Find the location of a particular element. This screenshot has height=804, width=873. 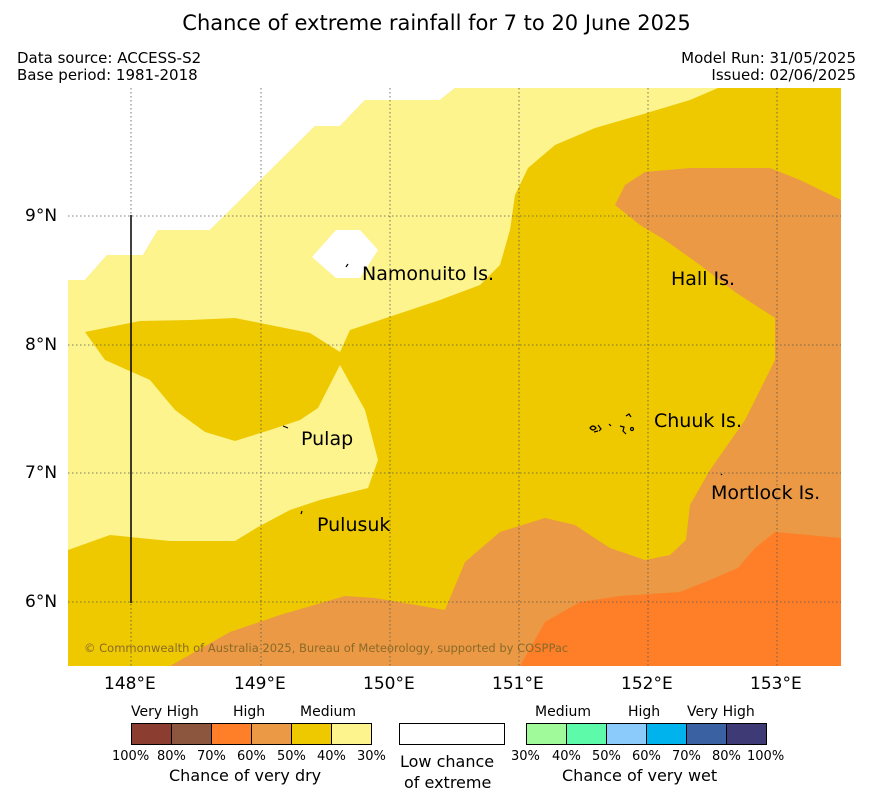

lat-tick-6n: 6°N is located at coordinates (41, 602).